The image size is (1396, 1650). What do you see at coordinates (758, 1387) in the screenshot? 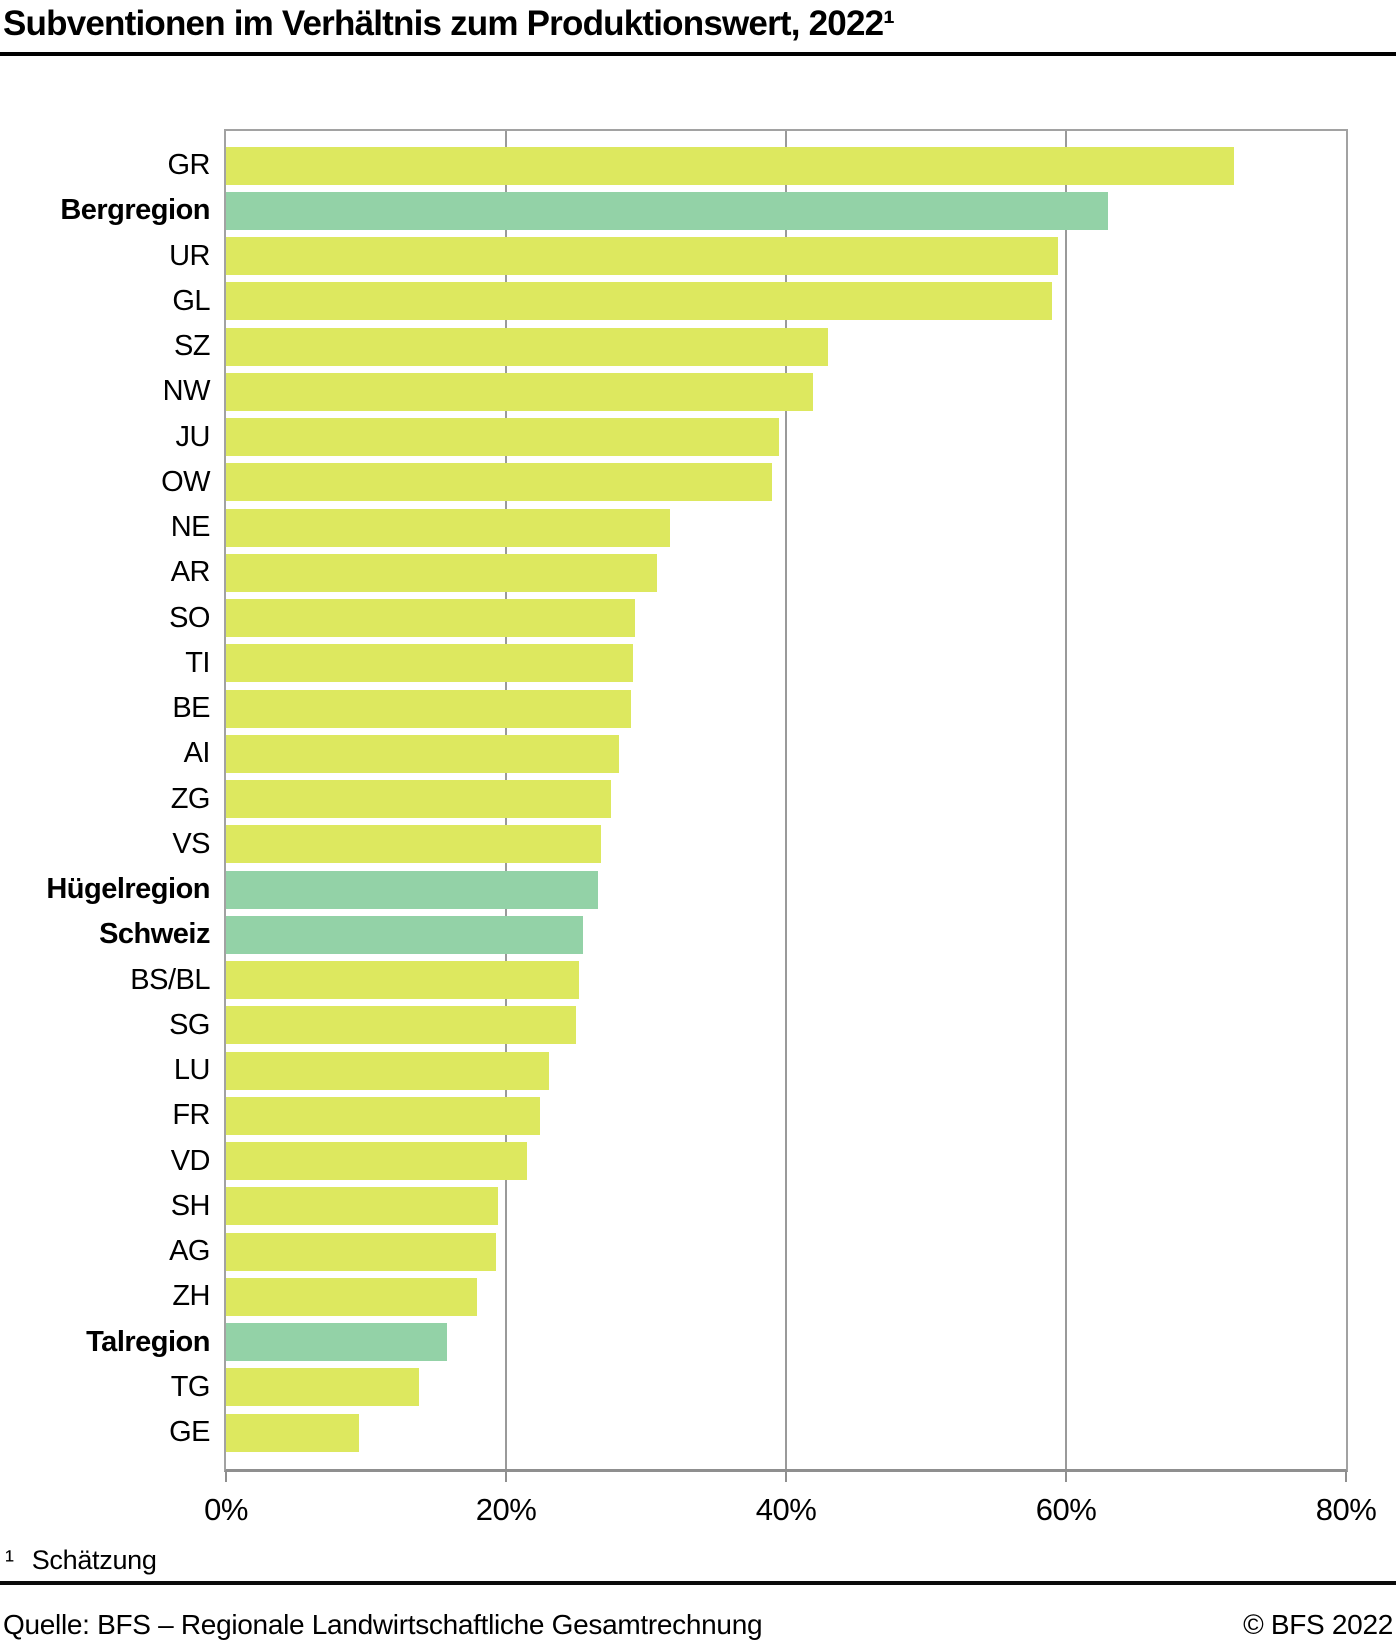
I see `bar-row: TG` at bounding box center [758, 1387].